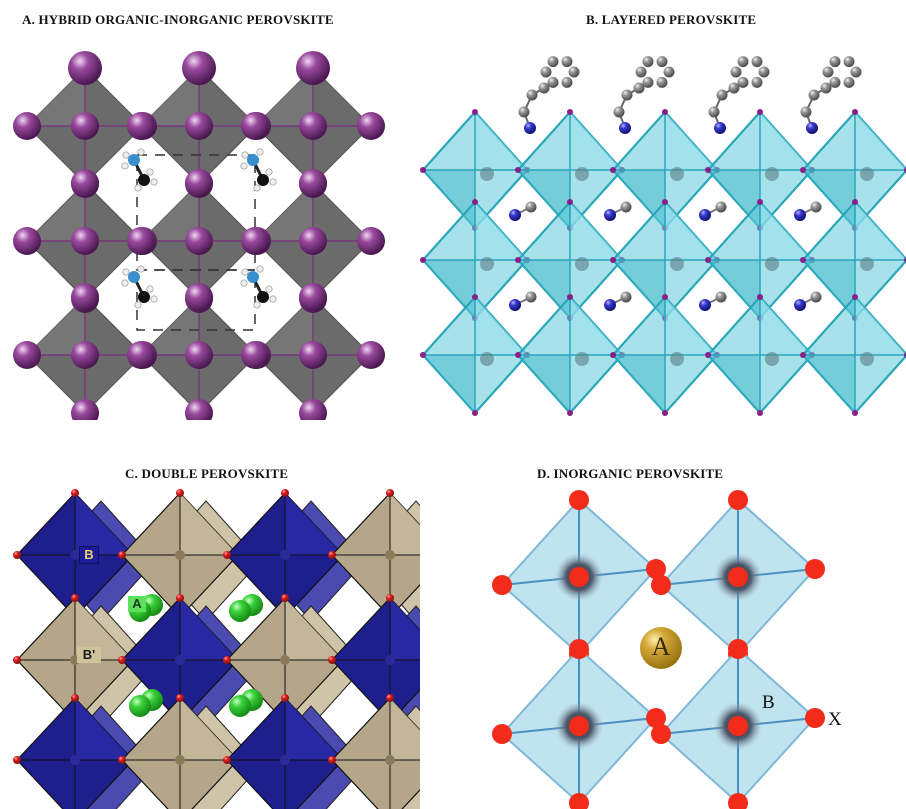 The image size is (906, 809). Describe the element at coordinates (661, 646) in the screenshot. I see `label-a-cation: A` at that location.